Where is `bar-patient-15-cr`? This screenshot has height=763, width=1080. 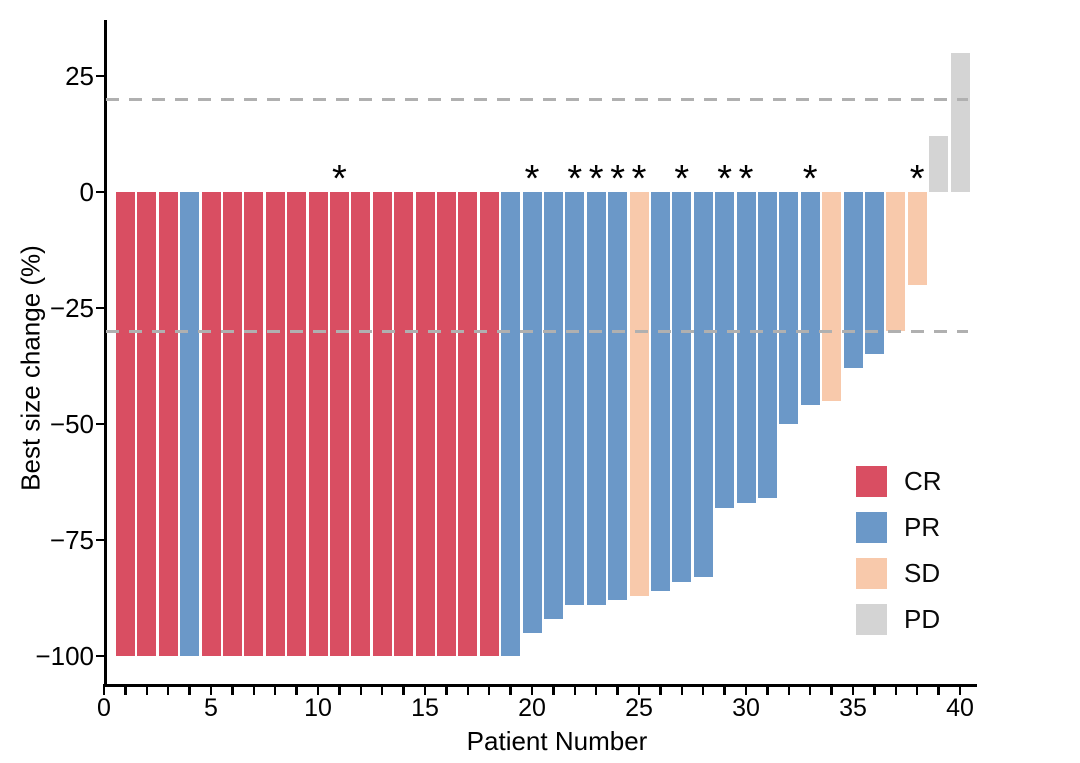 bar-patient-15-cr is located at coordinates (425, 424).